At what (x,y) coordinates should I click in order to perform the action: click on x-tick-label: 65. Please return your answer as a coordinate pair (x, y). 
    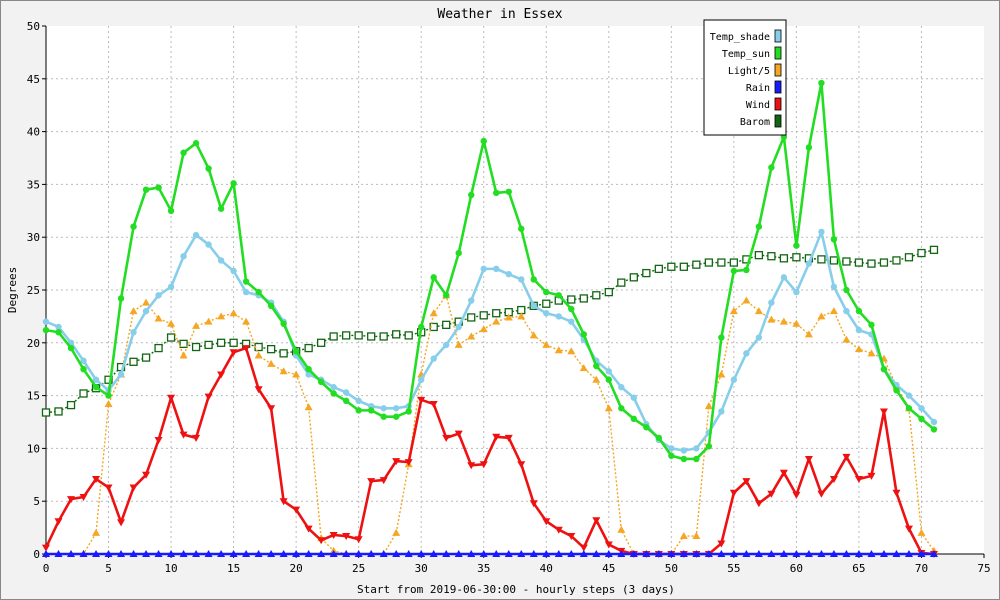
    Looking at the image, I should click on (858, 568).